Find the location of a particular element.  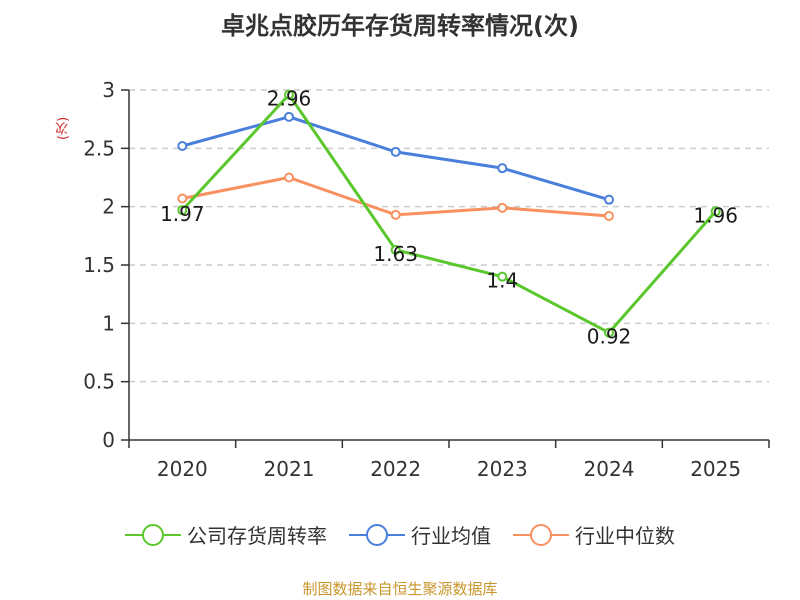

y-tick-label: 0.5 is located at coordinates (99, 382).